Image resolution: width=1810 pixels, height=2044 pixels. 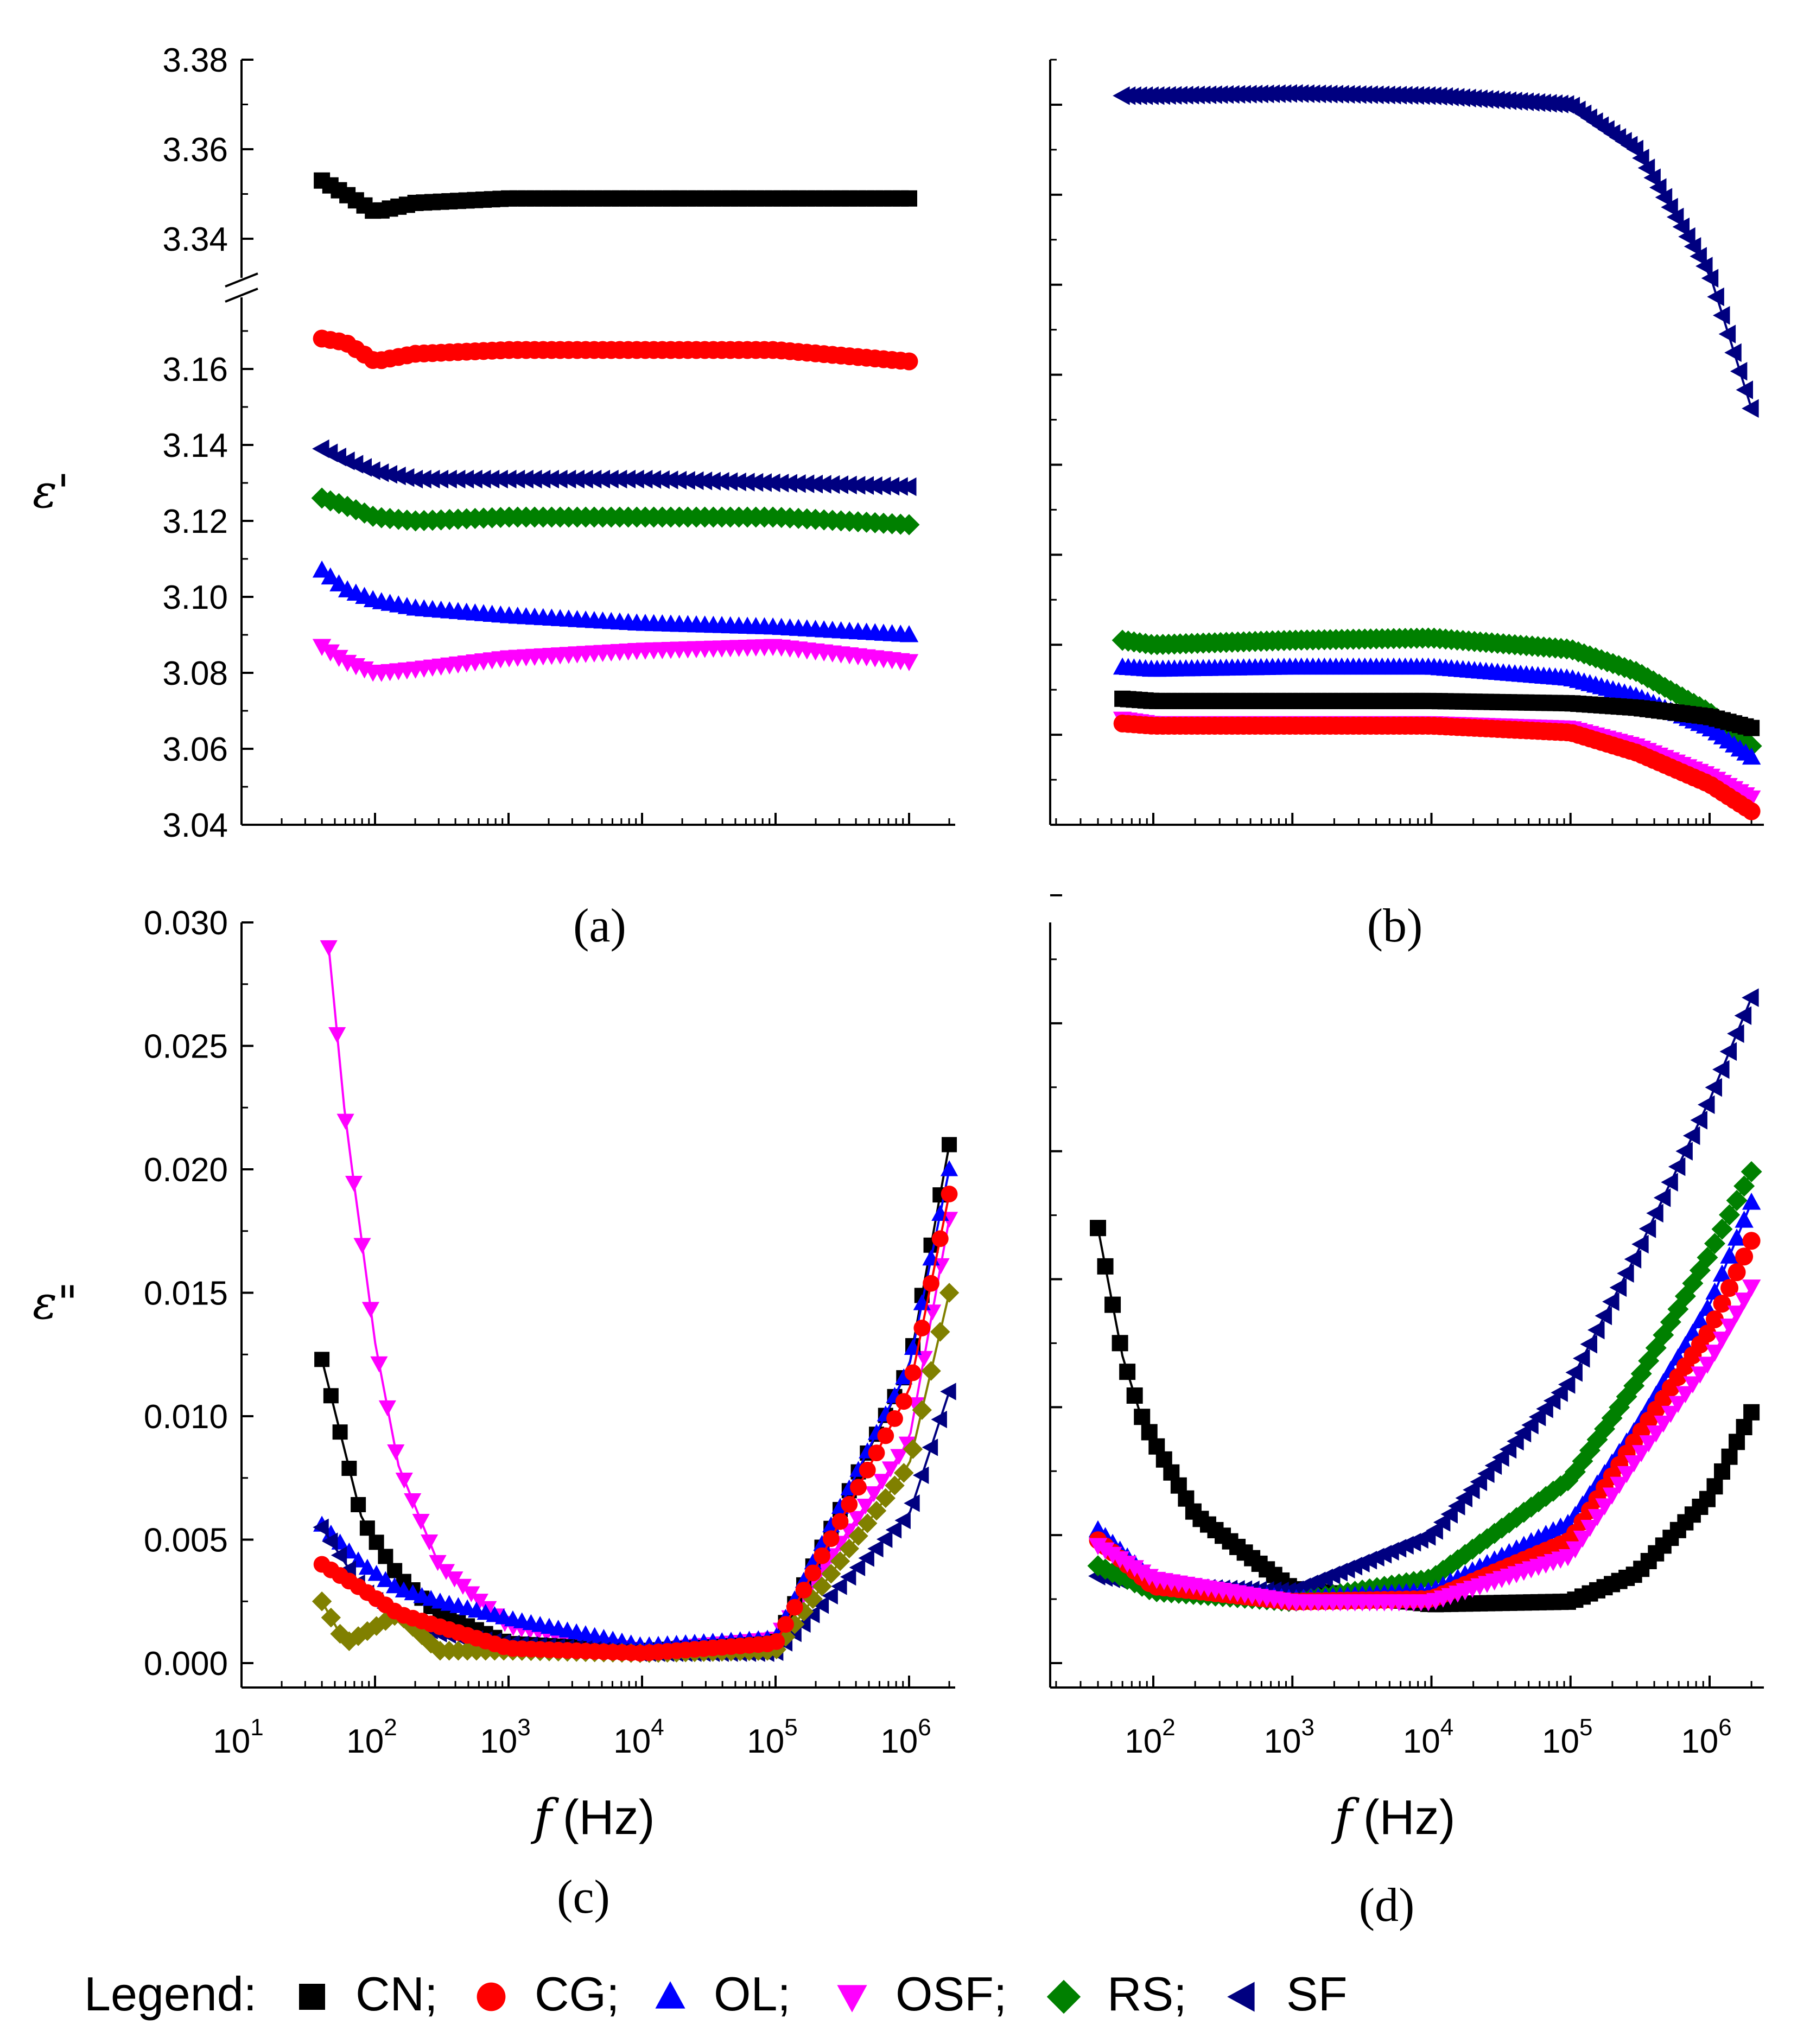 I want to click on svg-text:f(Hz): f (Hz), so click(x=1393, y=1817).